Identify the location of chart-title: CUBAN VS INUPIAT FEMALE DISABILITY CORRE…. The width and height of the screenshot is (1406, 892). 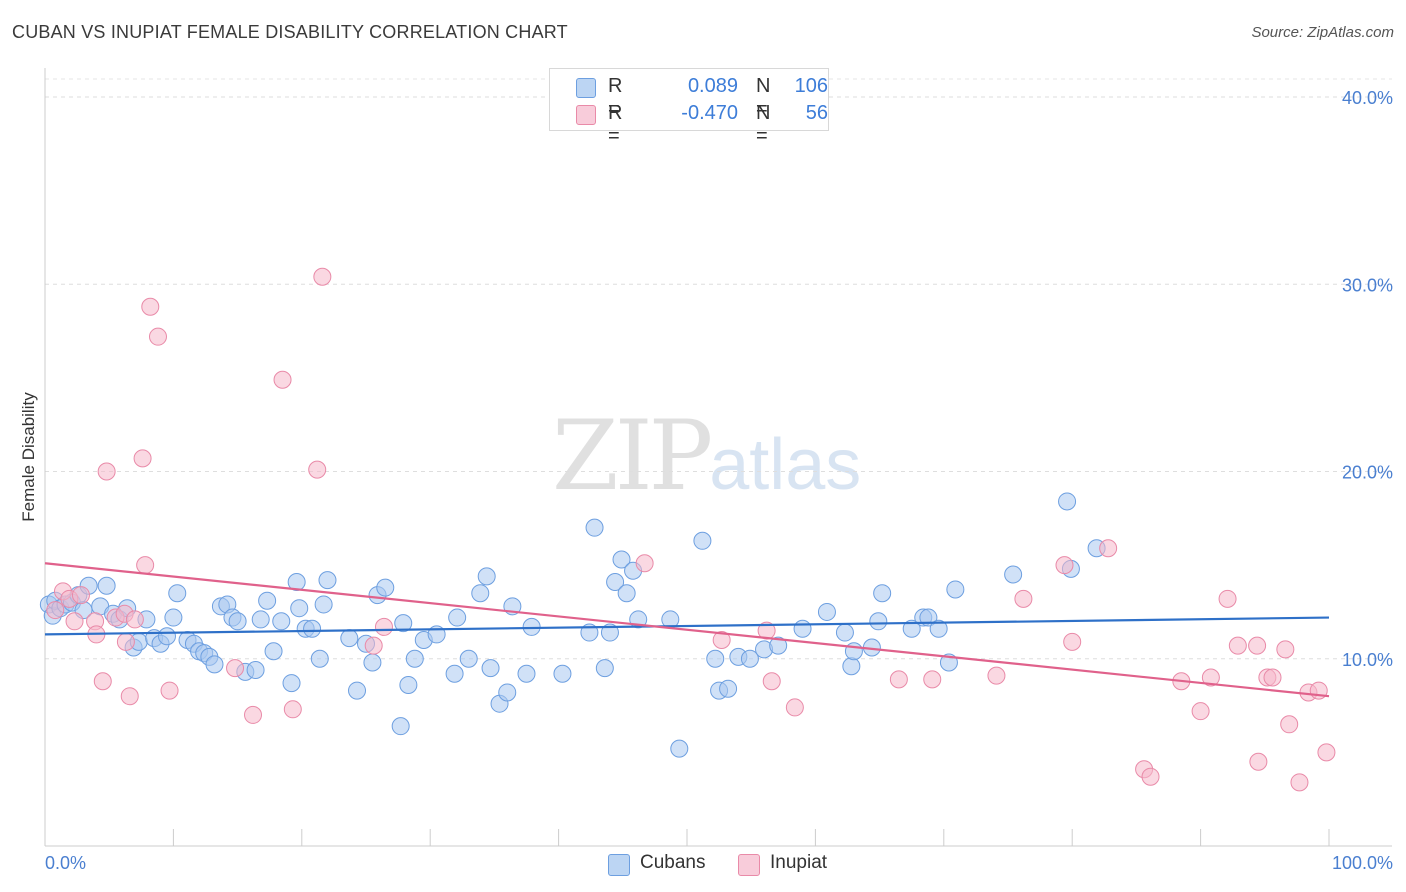
(290, 32).